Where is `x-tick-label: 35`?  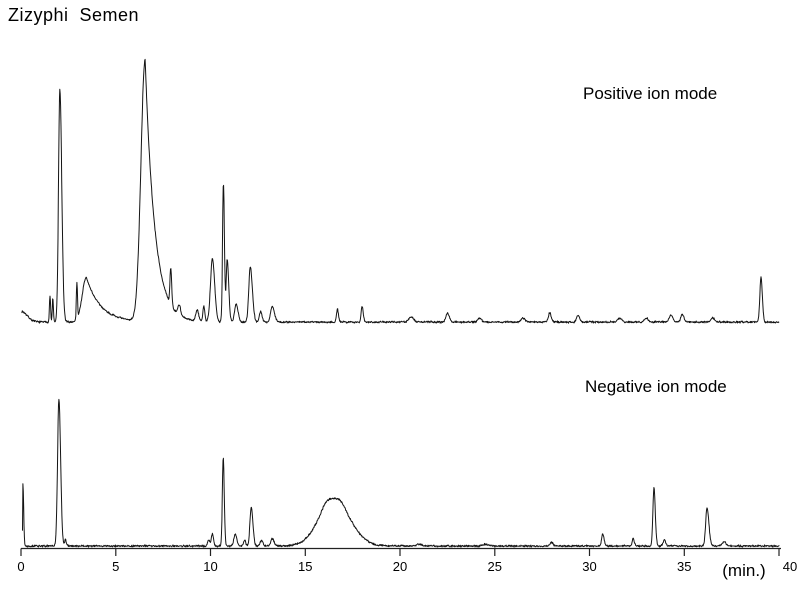
x-tick-label: 35 is located at coordinates (684, 566).